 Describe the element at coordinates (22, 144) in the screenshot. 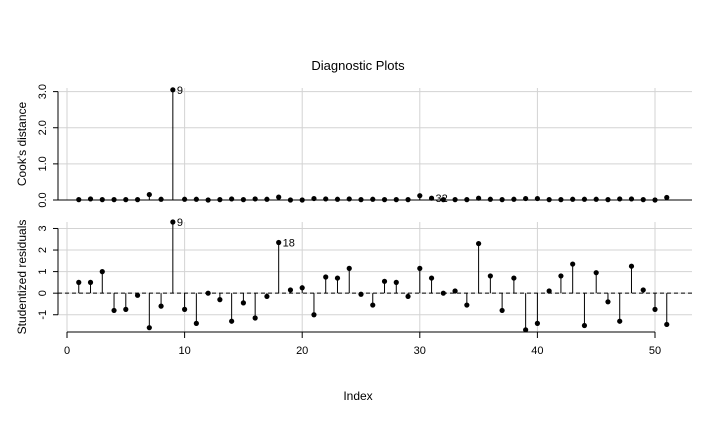

I see `y-axis-label-cooks: Cook's distance` at that location.